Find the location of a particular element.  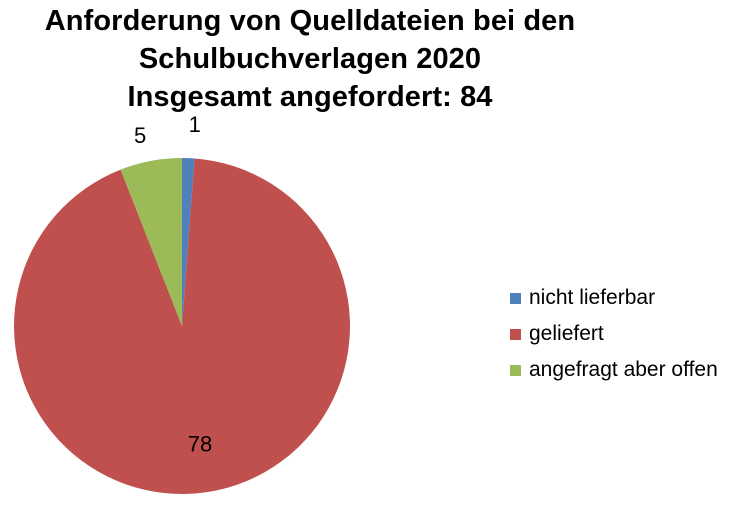

chart-title-line-3: Insgesamt angefordert: 84 is located at coordinates (310, 97).